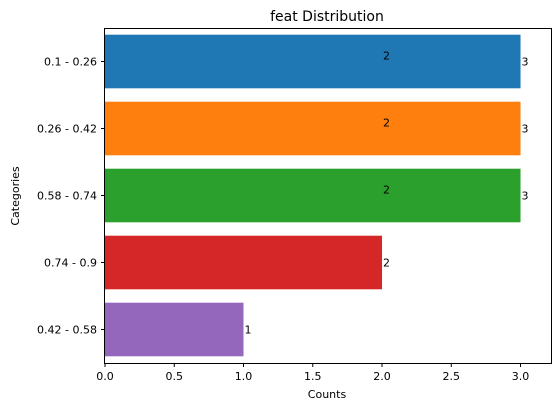  Describe the element at coordinates (313, 376) in the screenshot. I see `x-tick-label: 1.5` at that location.